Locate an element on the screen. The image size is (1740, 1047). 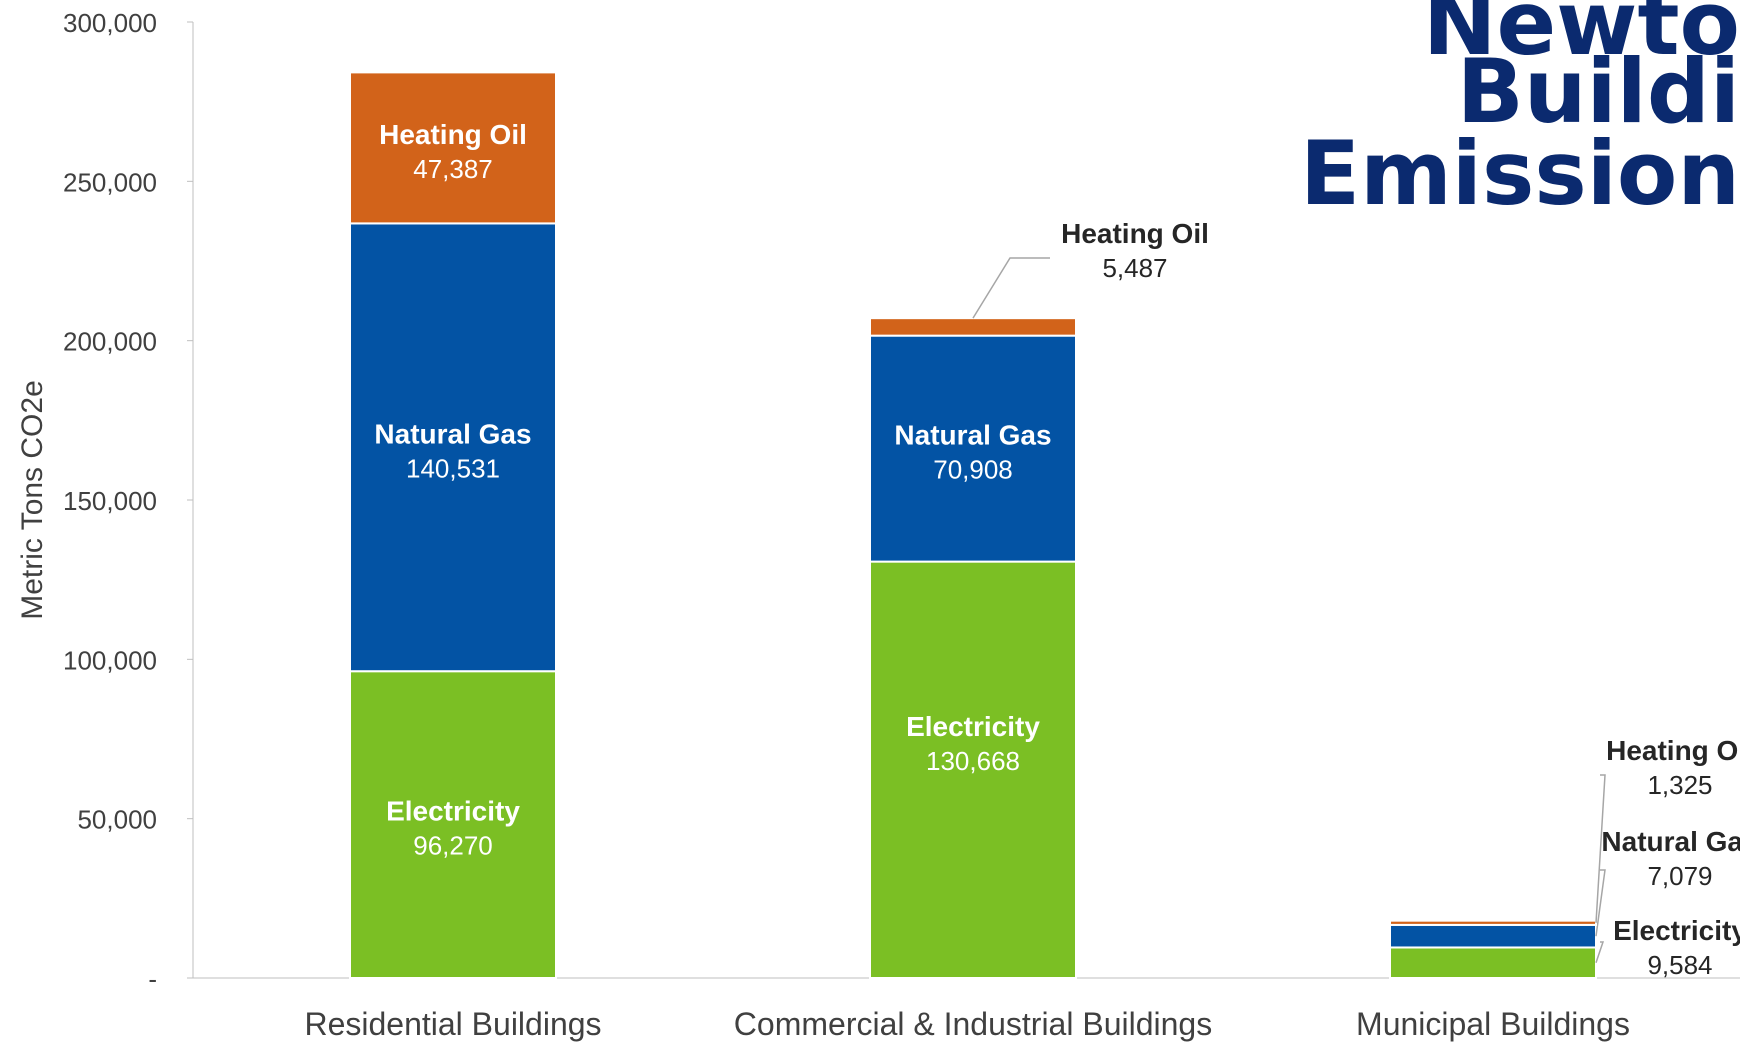
data-label-value: 7,079 is located at coordinates (1679, 876).